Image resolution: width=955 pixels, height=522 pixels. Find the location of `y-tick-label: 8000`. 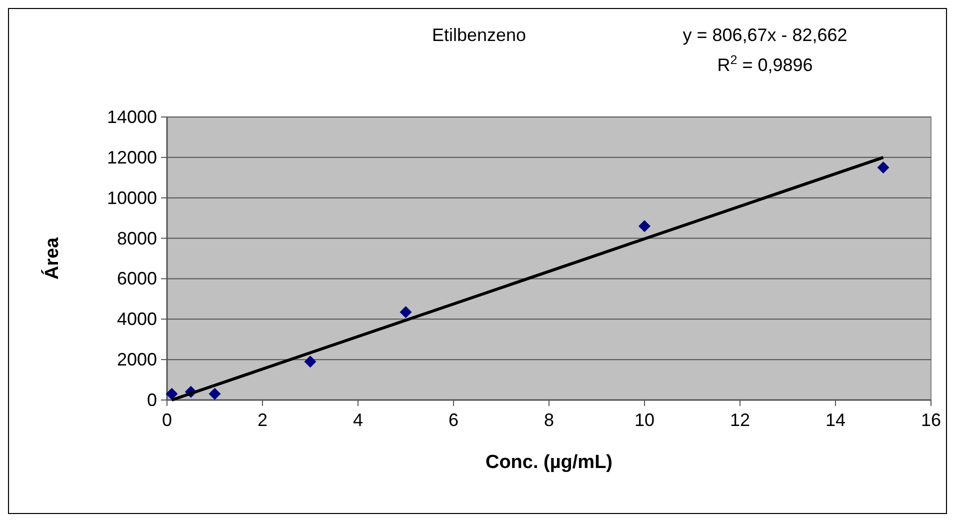

y-tick-label: 8000 is located at coordinates (136, 238).